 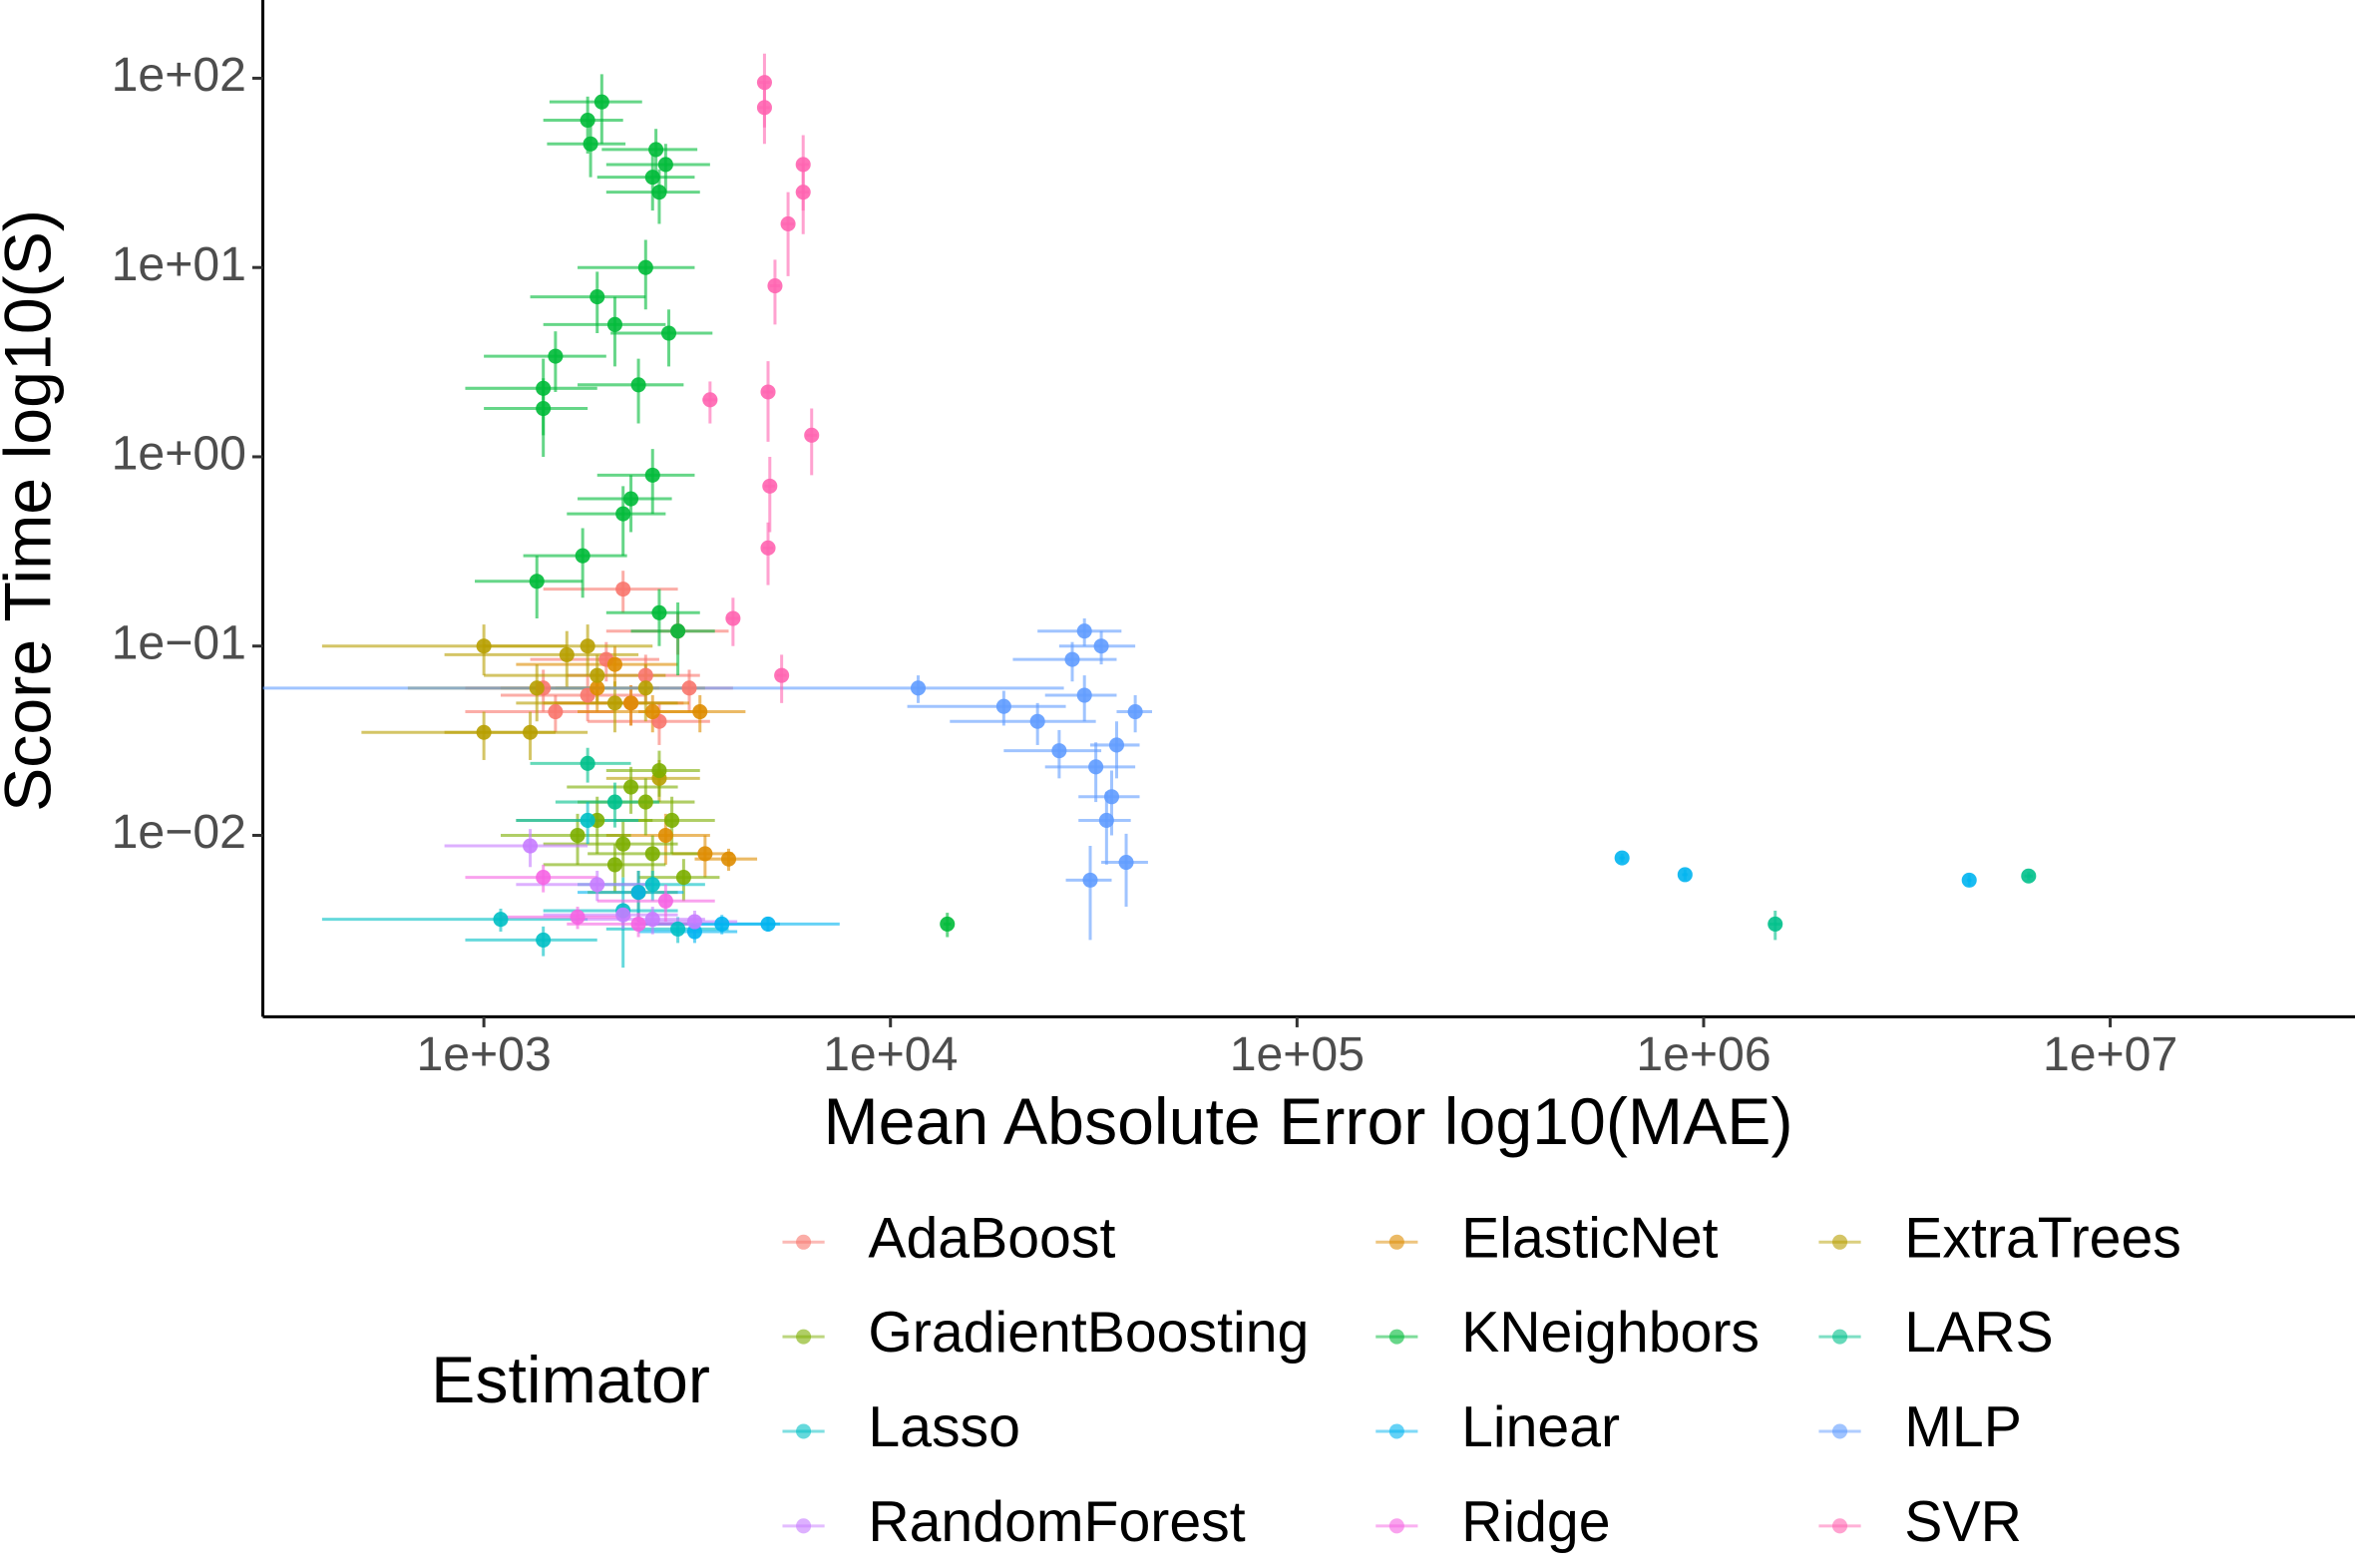 What do you see at coordinates (1298, 1054) in the screenshot?
I see `x-tick-label: 1e+05` at bounding box center [1298, 1054].